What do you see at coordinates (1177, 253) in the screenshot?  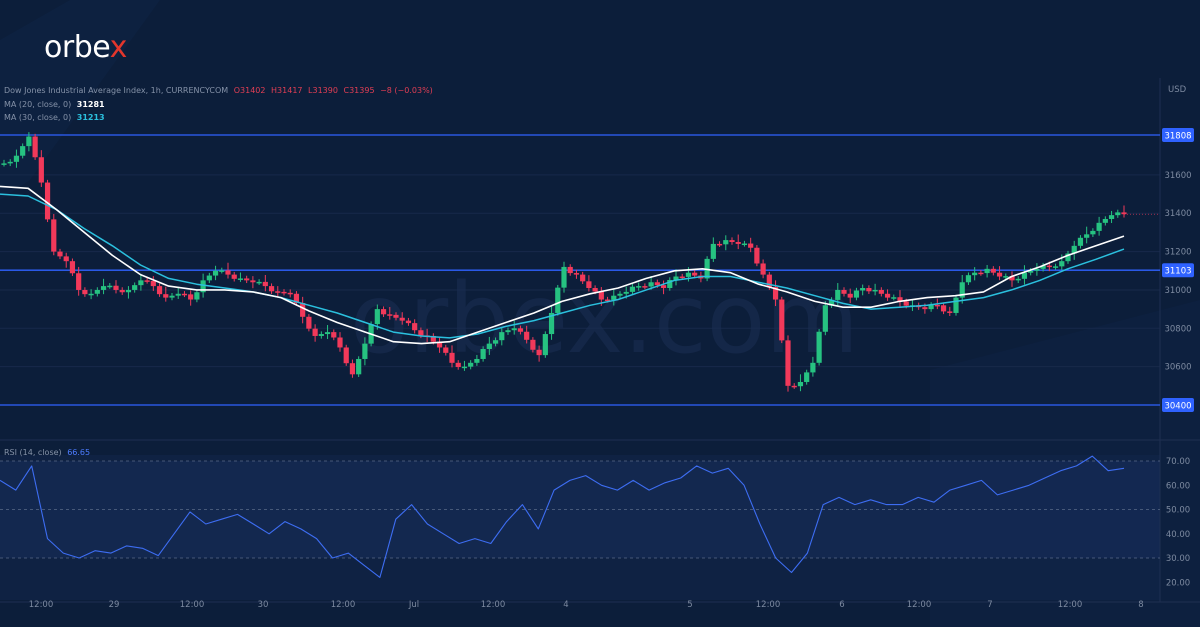 I see `price-tick-label: 31200` at bounding box center [1177, 253].